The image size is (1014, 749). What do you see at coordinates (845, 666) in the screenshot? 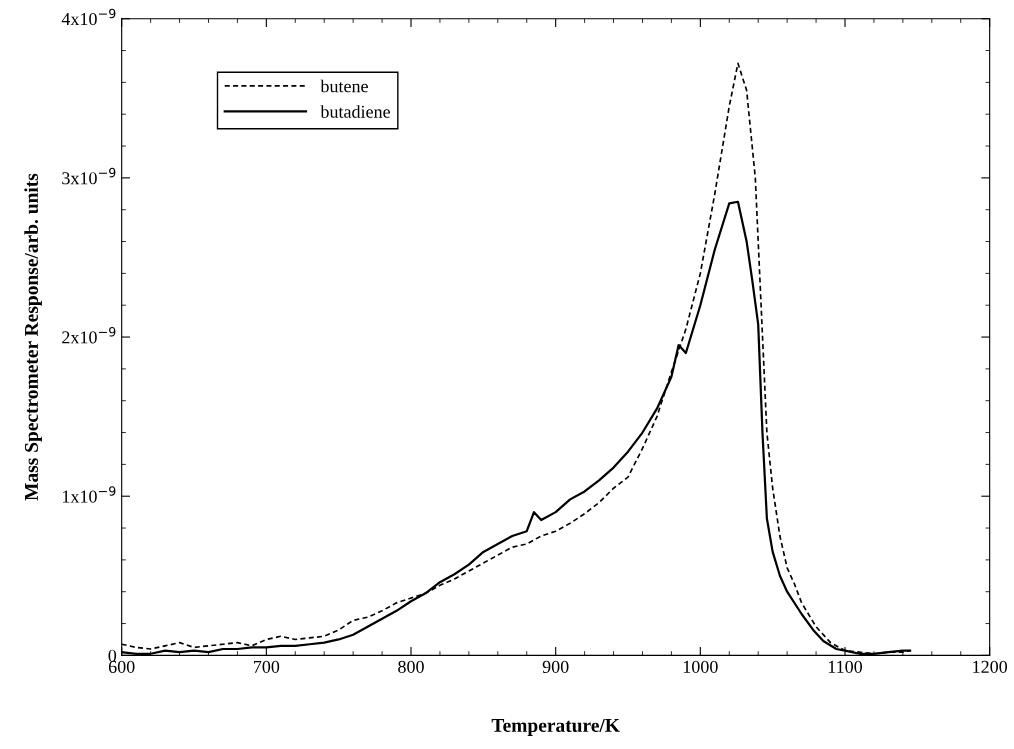
I see `x-tick-label: 1100` at bounding box center [845, 666].